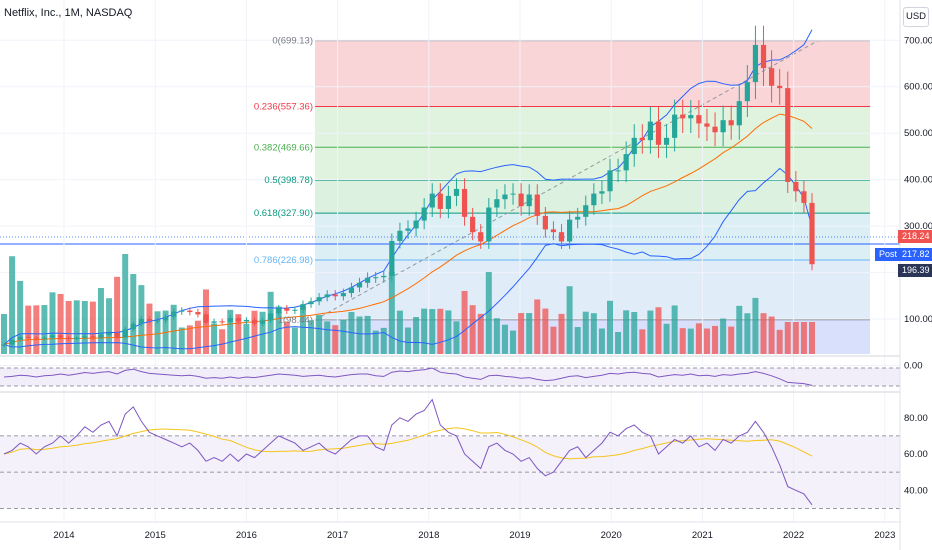 Image resolution: width=932 pixels, height=550 pixels. I want to click on secondary-price-tag: 196.39, so click(915, 270).